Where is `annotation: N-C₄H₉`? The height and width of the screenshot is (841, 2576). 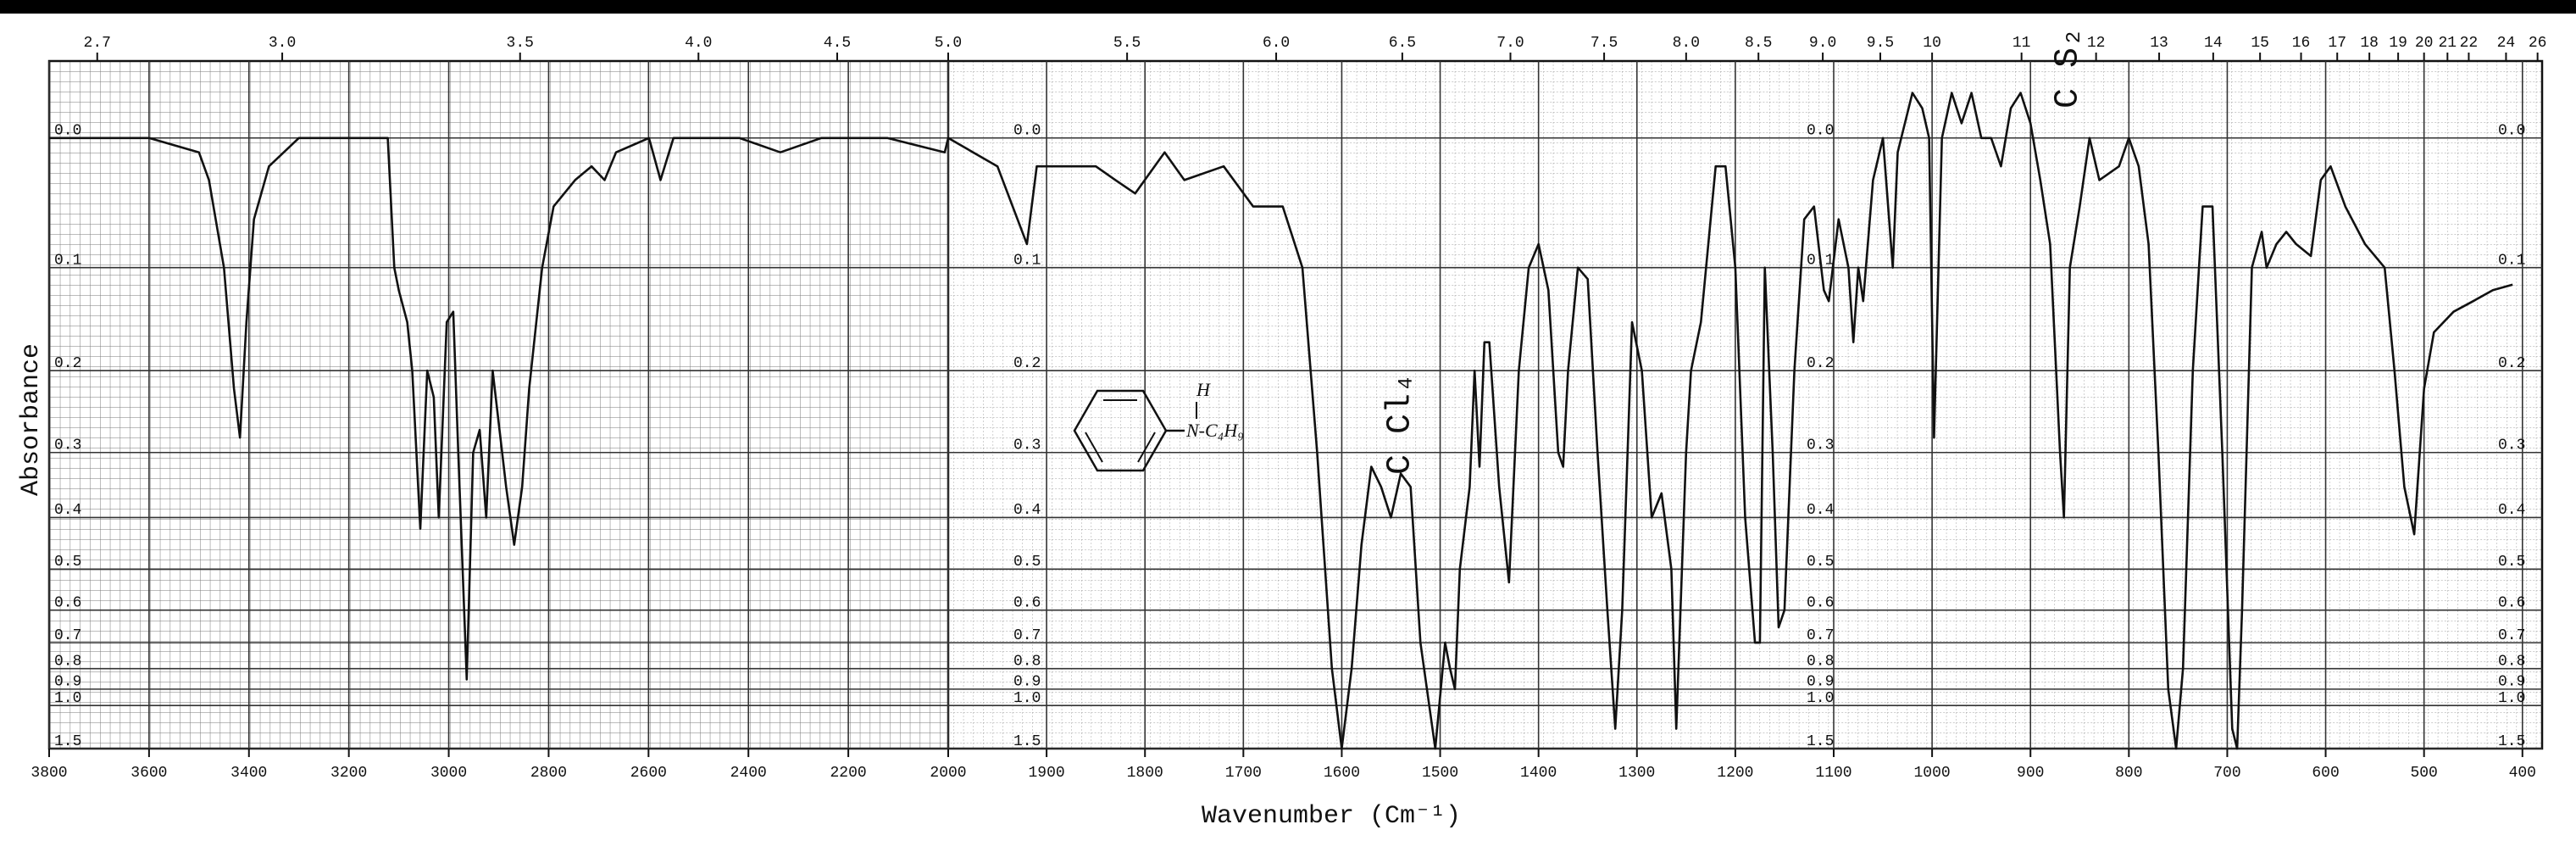 annotation: N-C₄H₉ is located at coordinates (1214, 430).